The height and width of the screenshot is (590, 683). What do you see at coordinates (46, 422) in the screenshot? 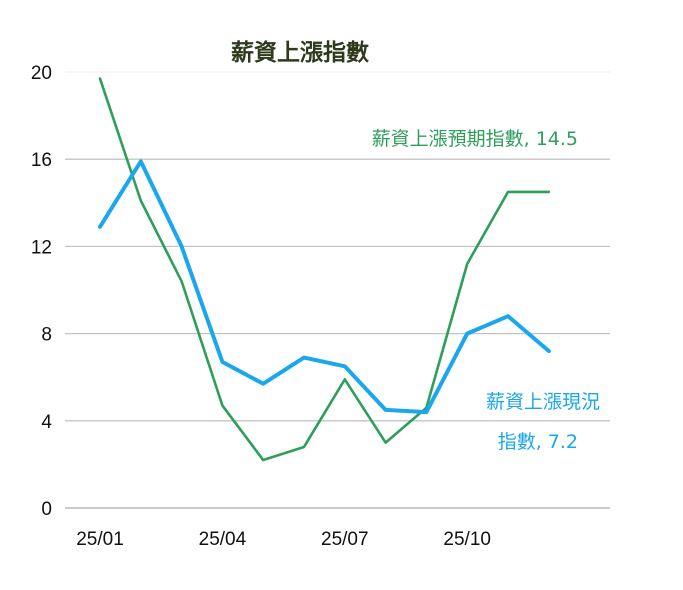
I see `y-tick-label: 4` at bounding box center [46, 422].